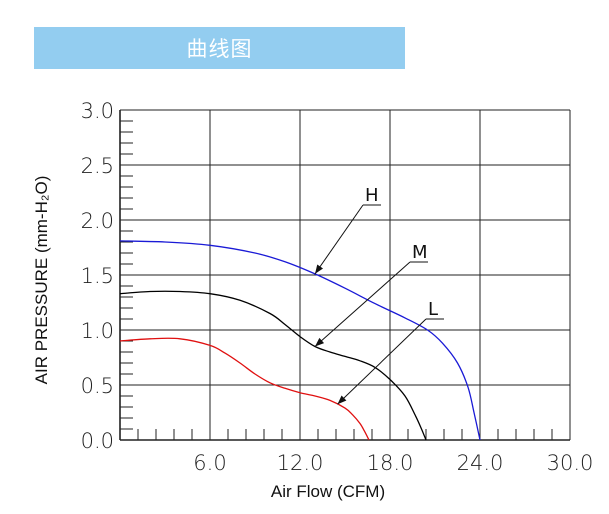 This screenshot has width=609, height=514. Describe the element at coordinates (41, 280) in the screenshot. I see `y-axis-title: AIR PRESSURE (mm-H₂O)` at that location.